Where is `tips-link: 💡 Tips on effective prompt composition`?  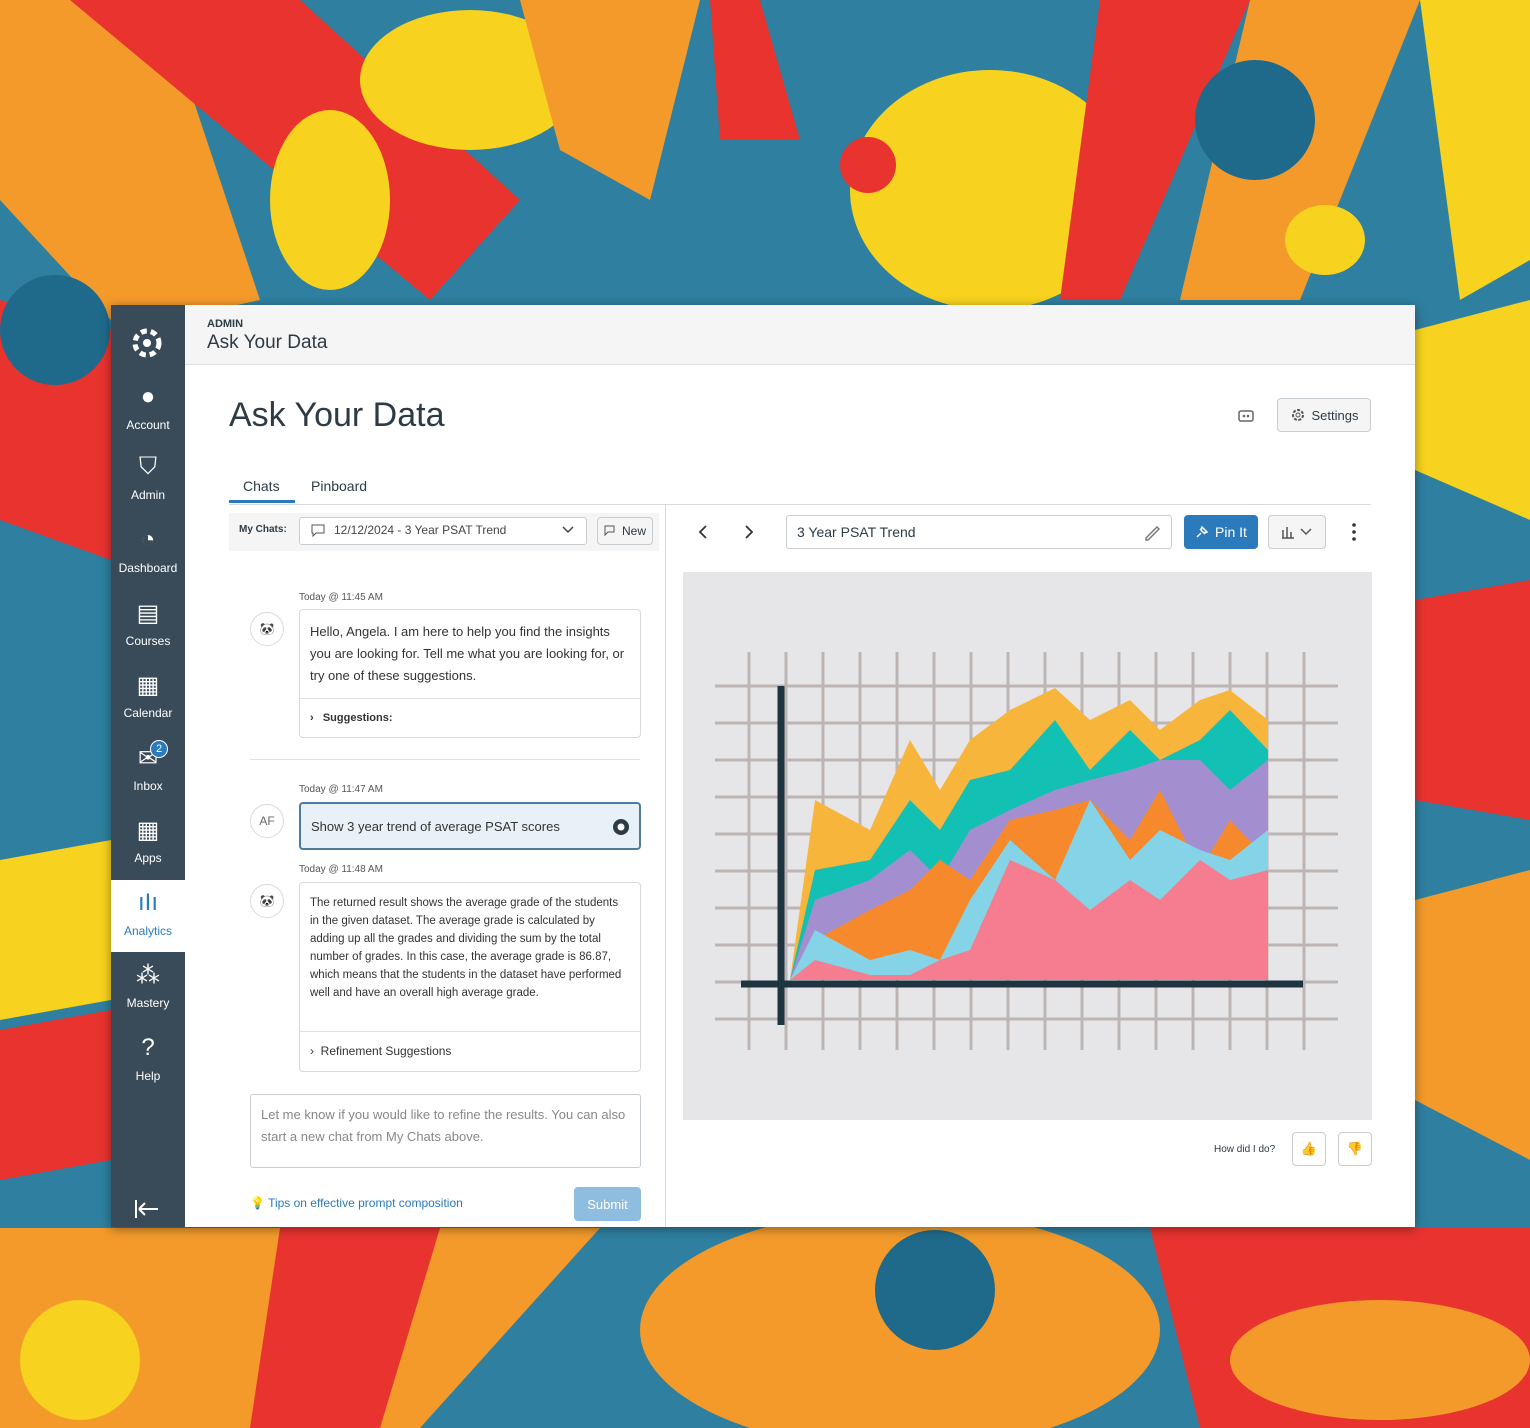 tips-link: 💡 Tips on effective prompt composition is located at coordinates (356, 1203).